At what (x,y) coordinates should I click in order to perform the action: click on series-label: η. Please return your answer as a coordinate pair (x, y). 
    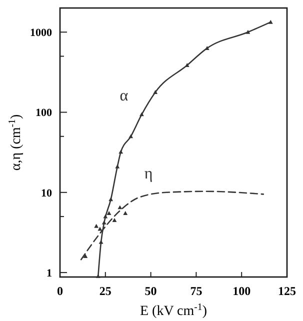
    Looking at the image, I should click on (148, 173).